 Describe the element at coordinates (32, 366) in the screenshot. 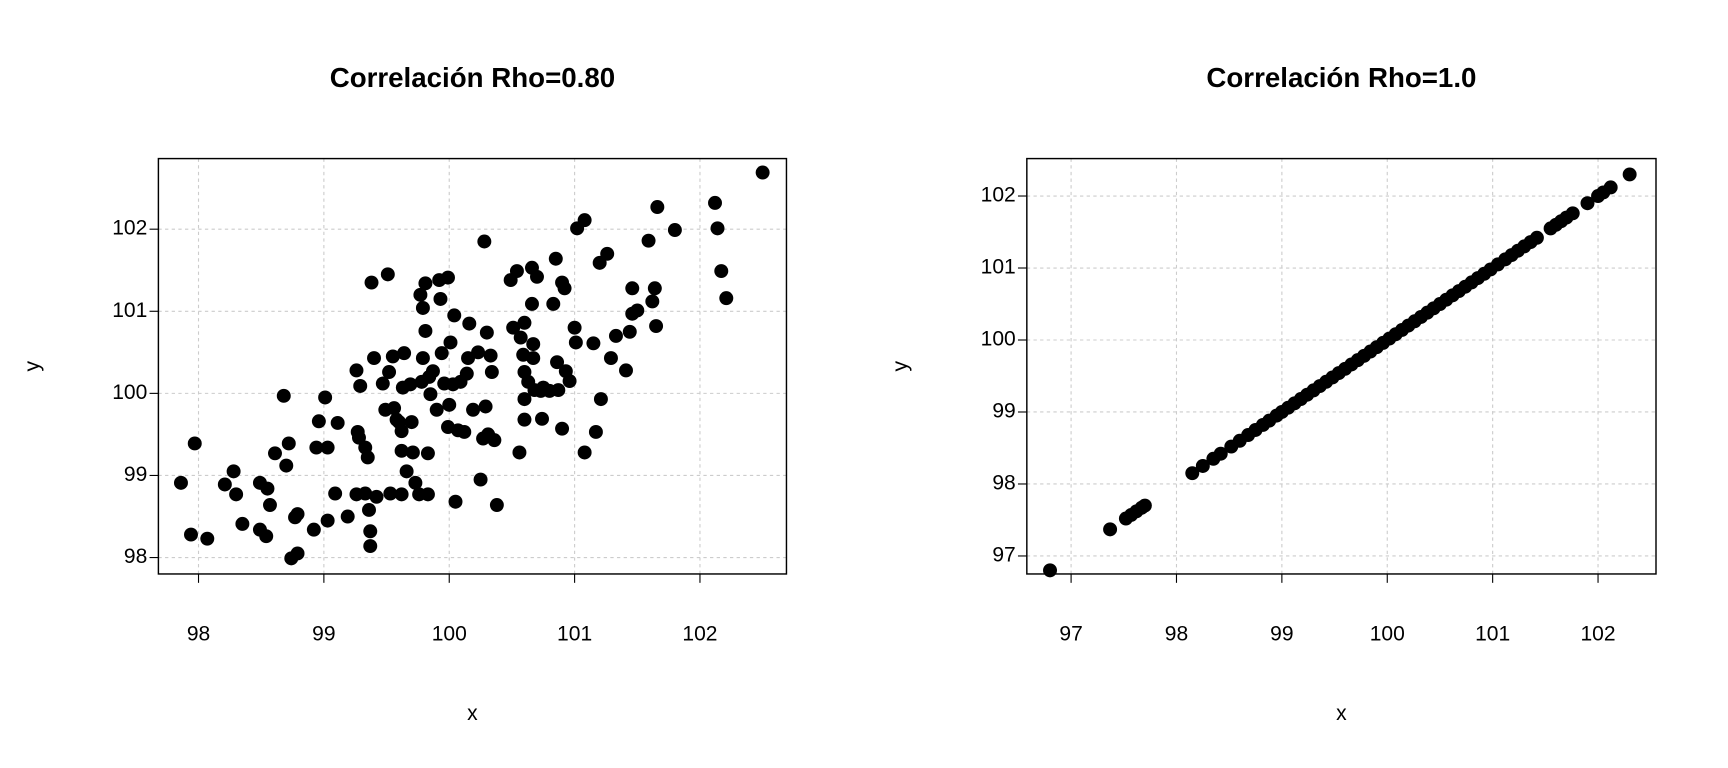

I see `y-axis-label: y` at that location.